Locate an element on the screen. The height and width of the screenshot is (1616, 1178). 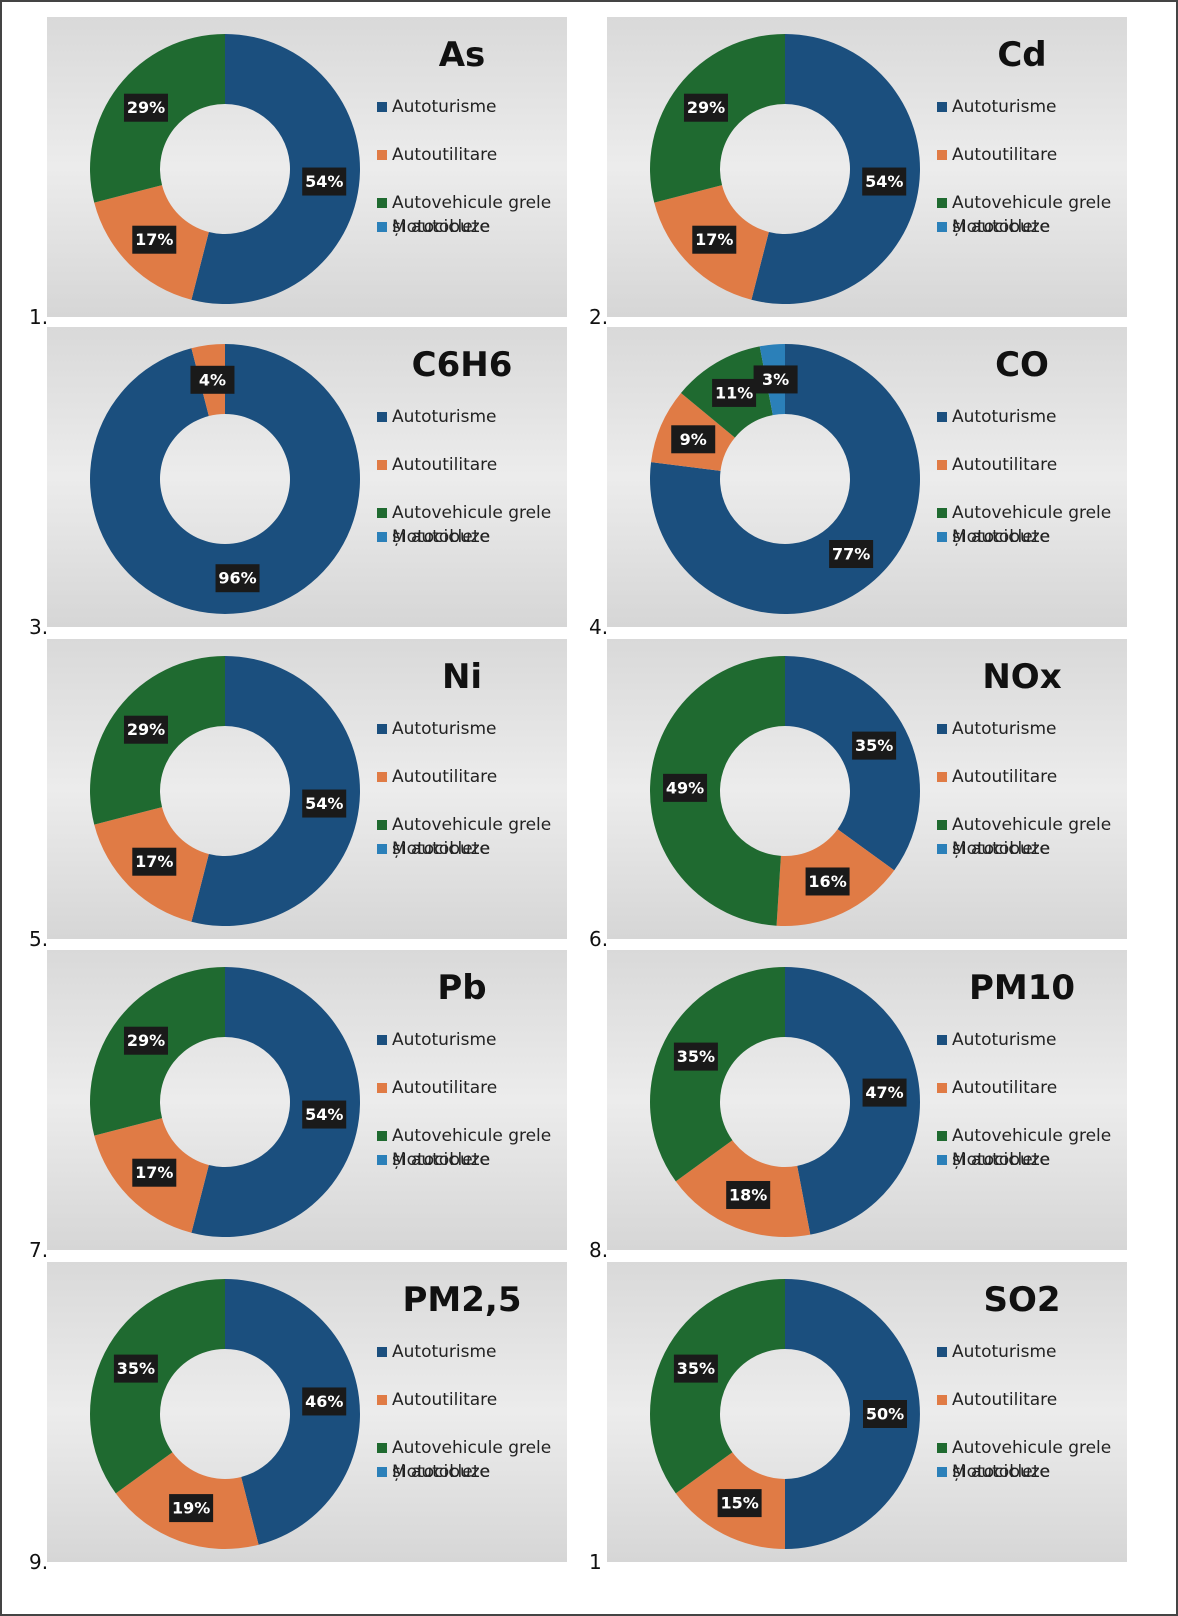
data-label: 18% is located at coordinates (748, 1194).